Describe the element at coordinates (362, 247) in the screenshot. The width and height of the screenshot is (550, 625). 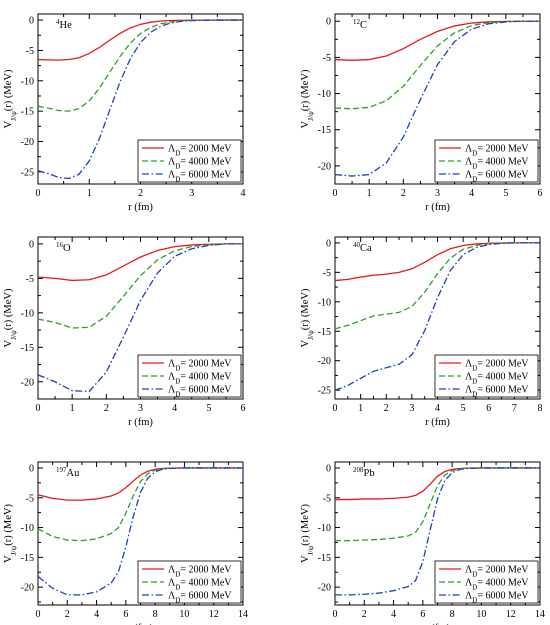
I see `nucleus-label: 40Ca` at that location.